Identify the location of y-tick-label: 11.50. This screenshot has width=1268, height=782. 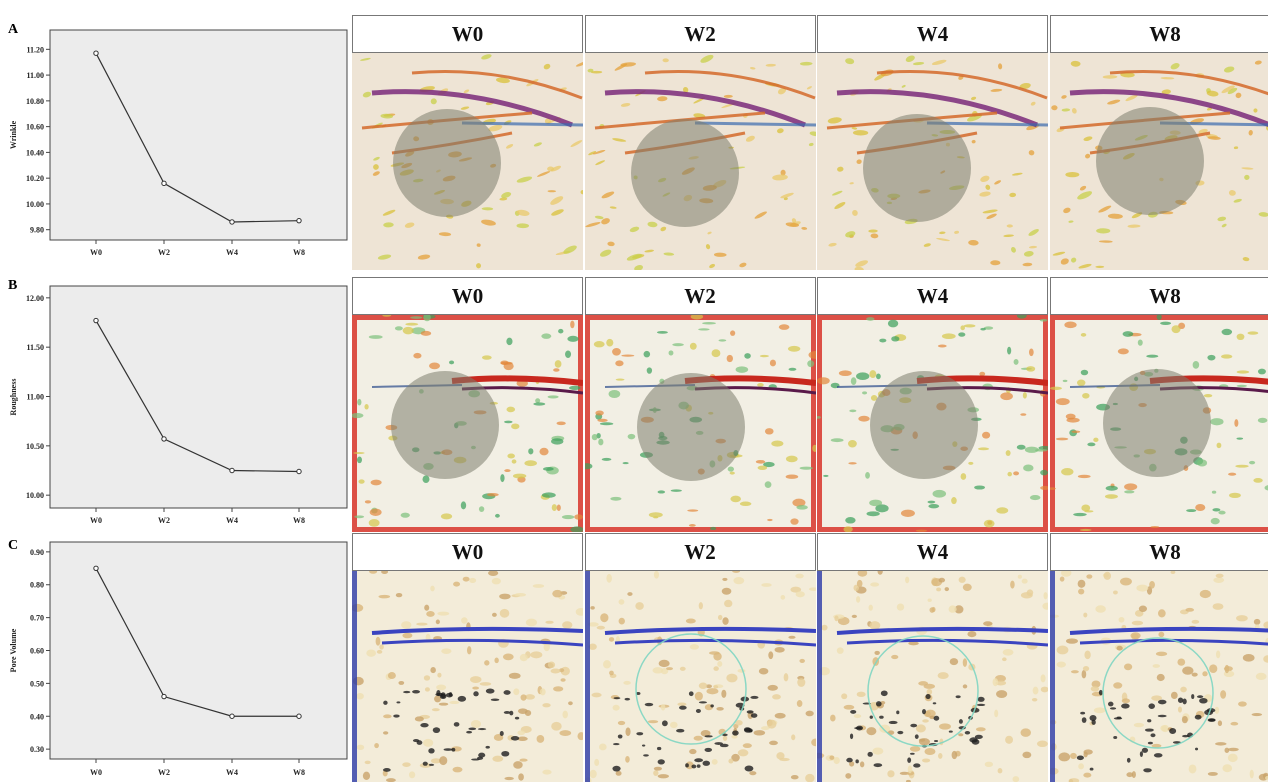
(35, 347).